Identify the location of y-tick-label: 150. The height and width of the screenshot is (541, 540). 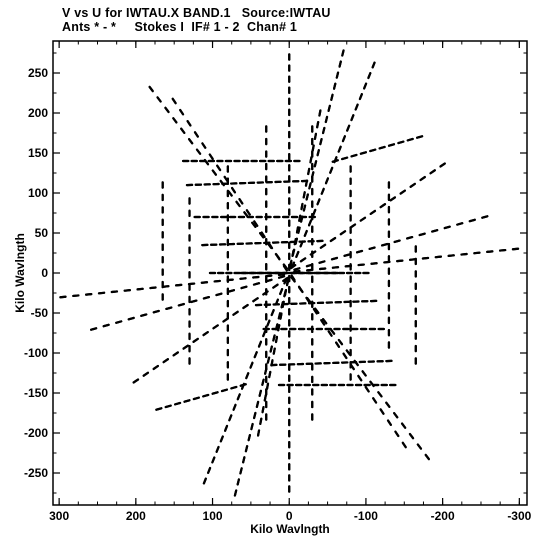
(38, 153).